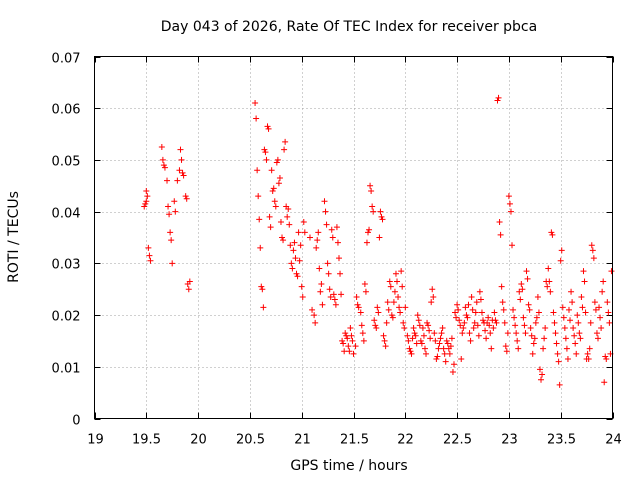  Describe the element at coordinates (302, 440) in the screenshot. I see `x-tick-label: 21` at that location.